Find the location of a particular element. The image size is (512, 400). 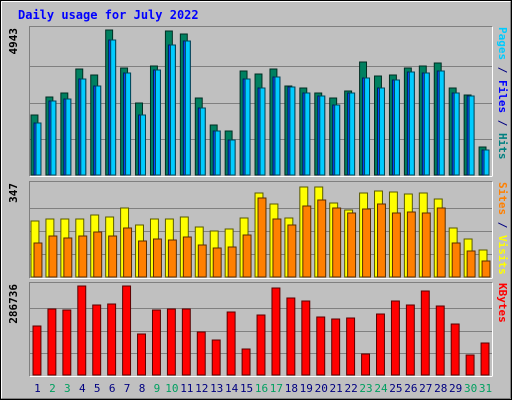

x-tick-label: 1 is located at coordinates (37, 388).